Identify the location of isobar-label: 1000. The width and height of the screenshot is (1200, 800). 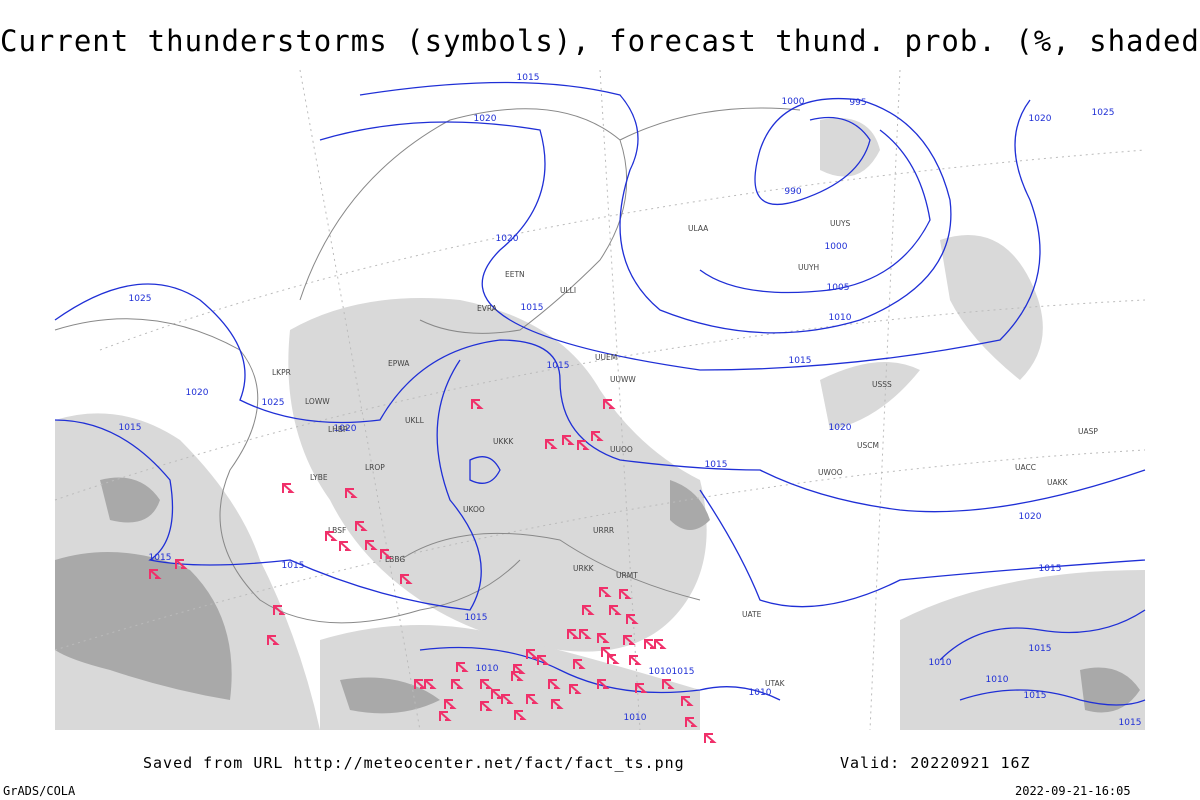
(836, 247).